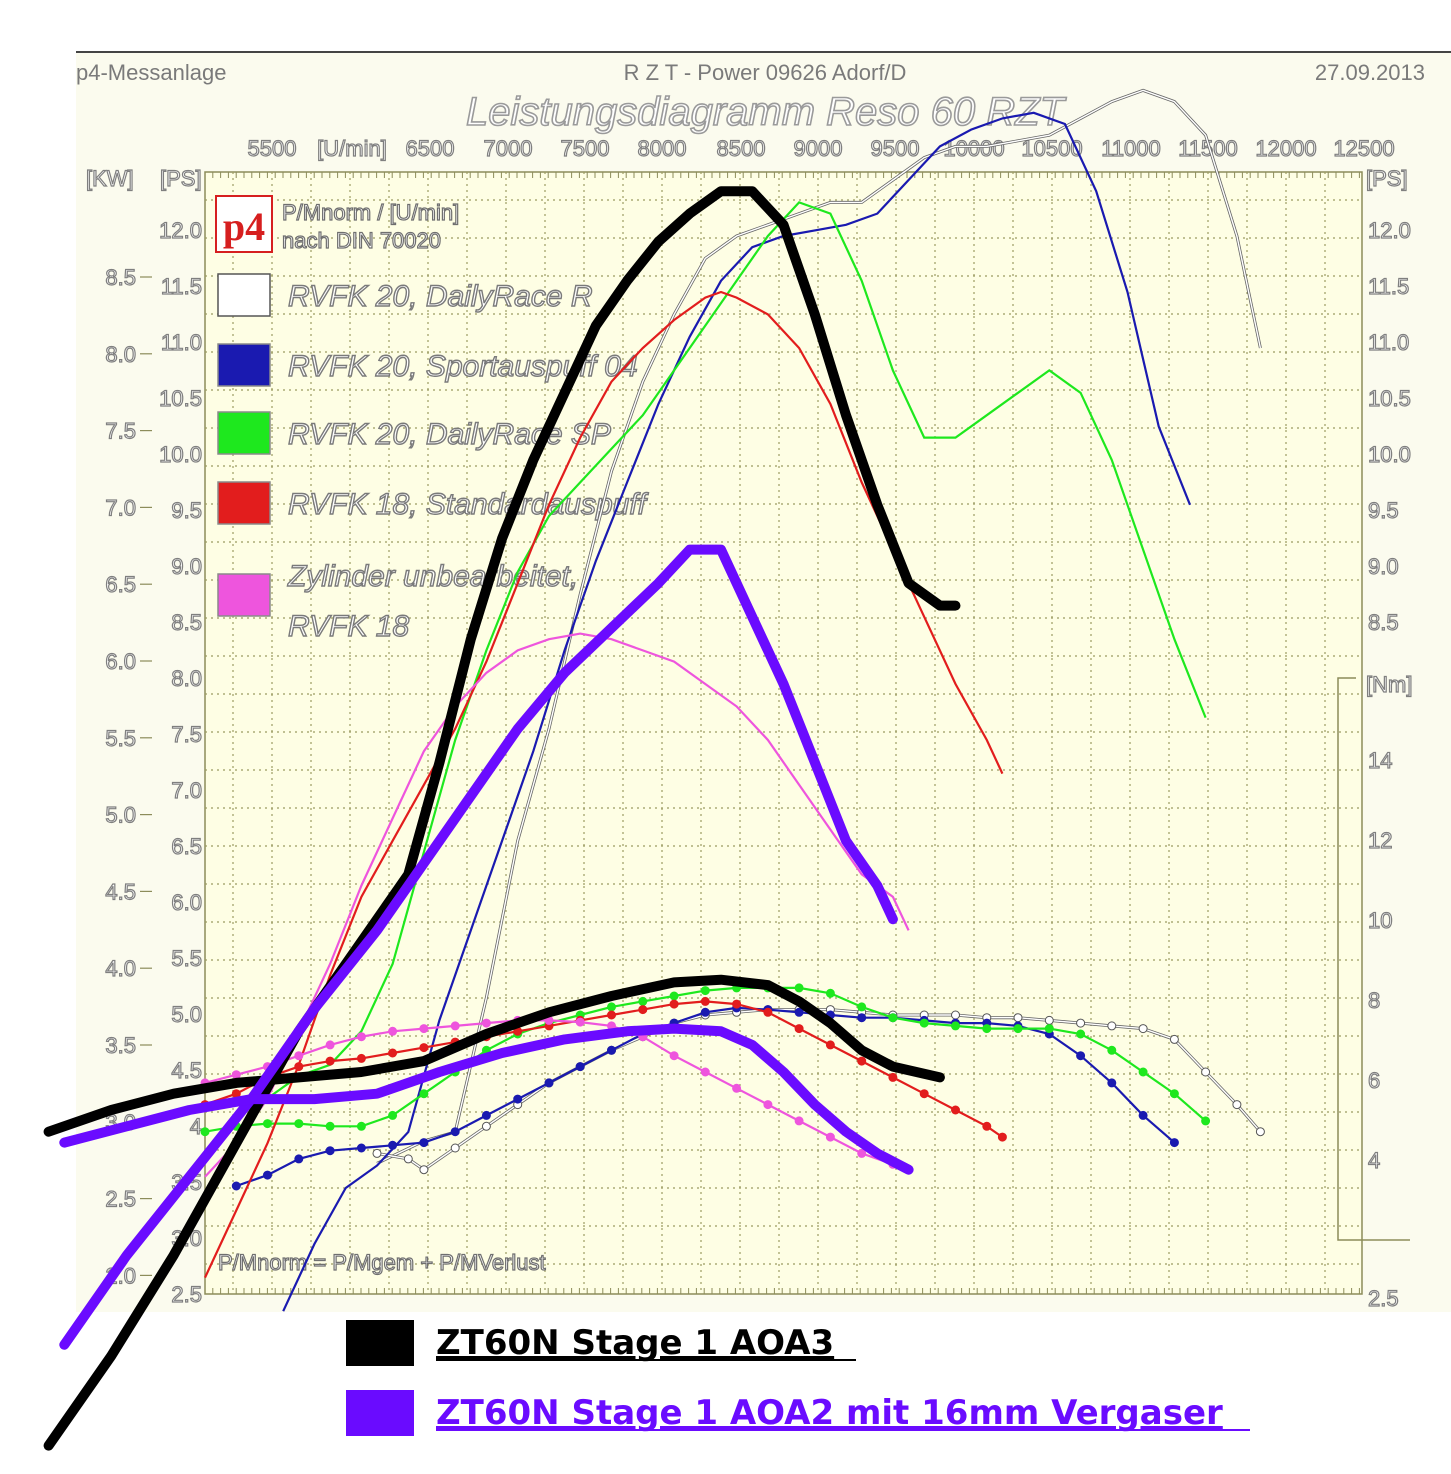 This screenshot has width=1451, height=1474. What do you see at coordinates (180, 454) in the screenshot?
I see `ps-tick-label: 10.0` at bounding box center [180, 454].